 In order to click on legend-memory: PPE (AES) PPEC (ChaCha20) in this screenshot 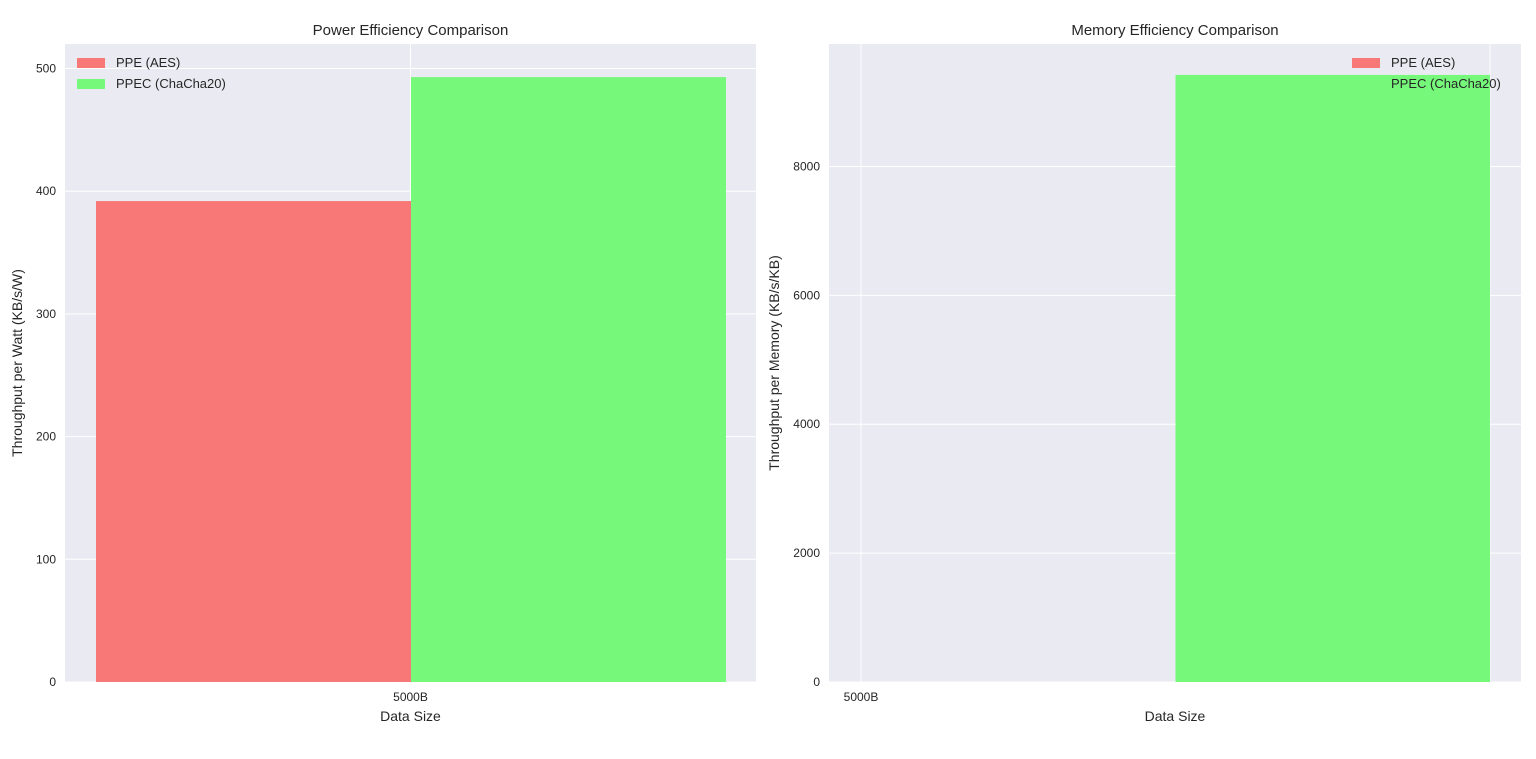, I will do `click(1426, 73)`.